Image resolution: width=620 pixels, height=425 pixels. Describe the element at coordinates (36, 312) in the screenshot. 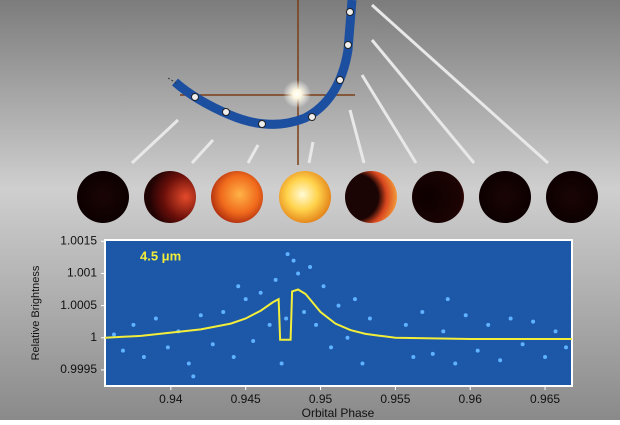

I see `y-axis-title: Relative Brightness` at that location.